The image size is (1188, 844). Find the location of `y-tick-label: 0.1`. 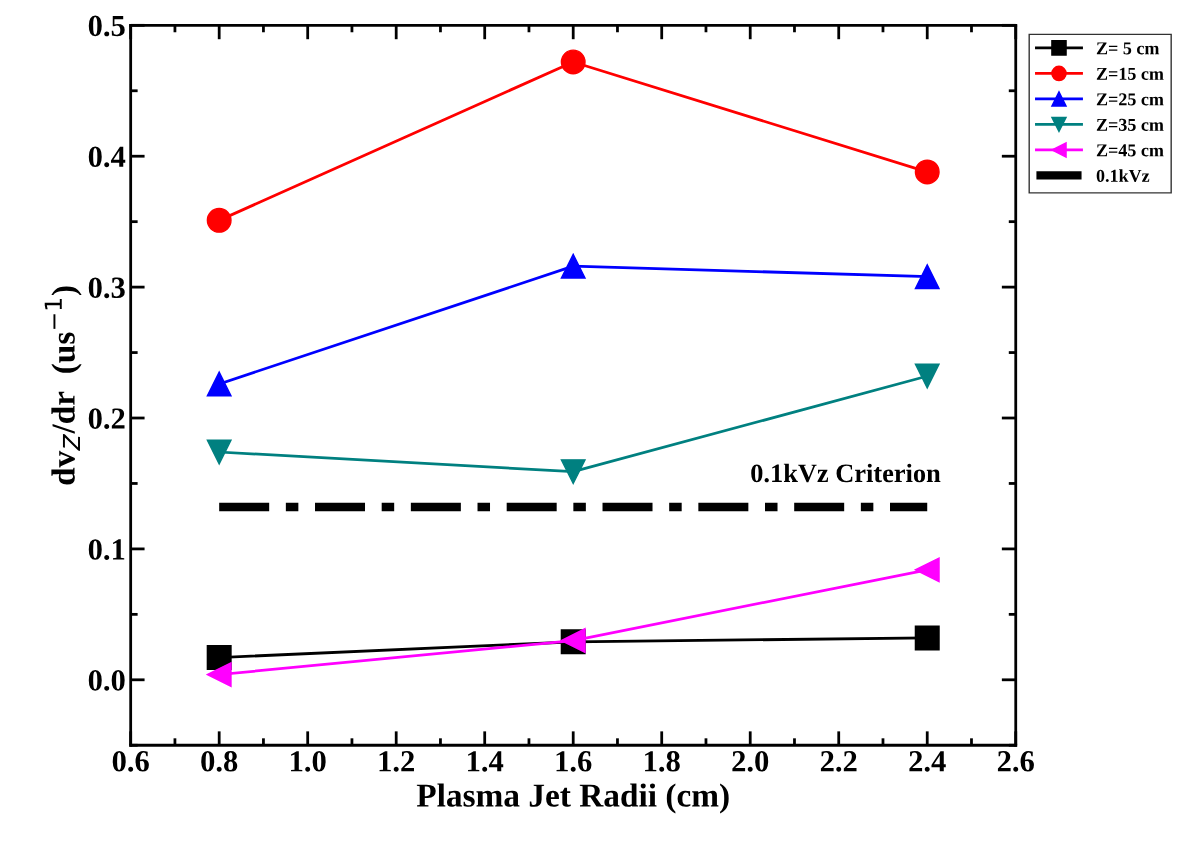

y-tick-label: 0.1 is located at coordinates (106, 549).